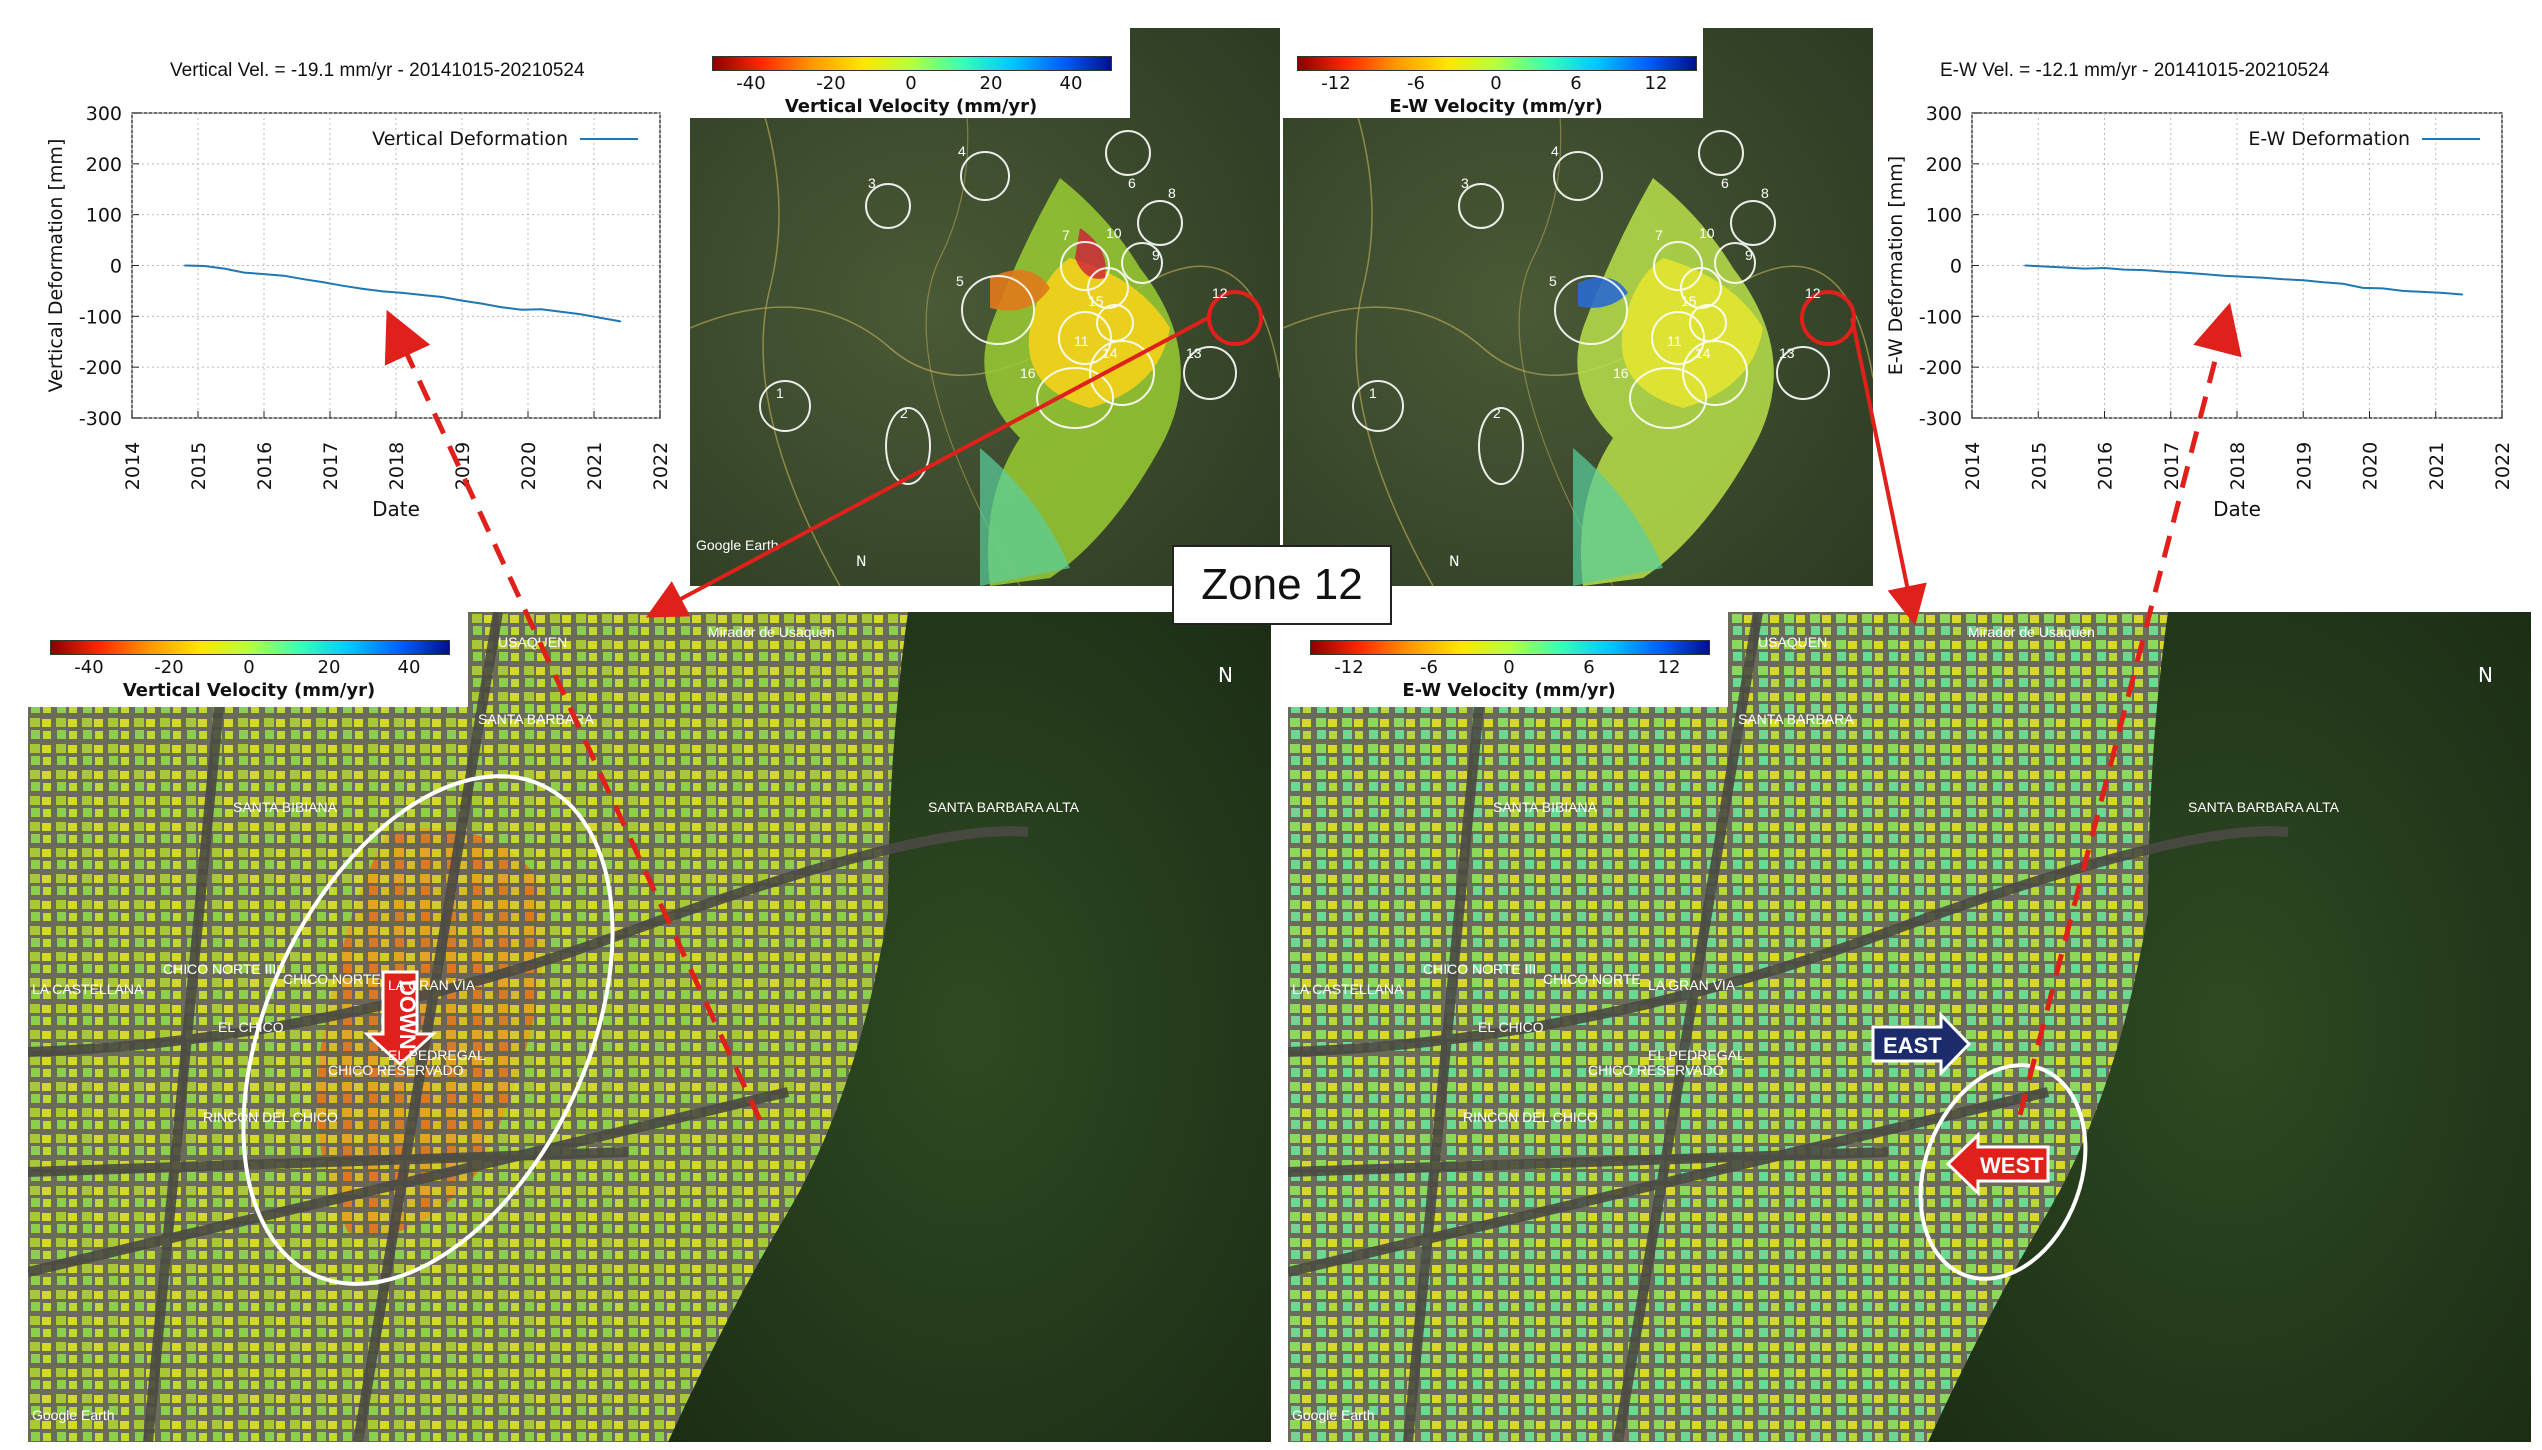 The width and height of the screenshot is (2542, 1450). Describe the element at coordinates (2437, 466) in the screenshot. I see `x-tick-label: 2021` at that location.